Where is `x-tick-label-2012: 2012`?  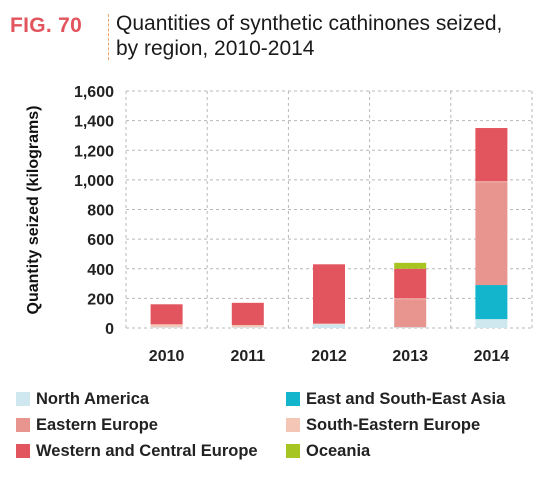
x-tick-label-2012: 2012 is located at coordinates (329, 356).